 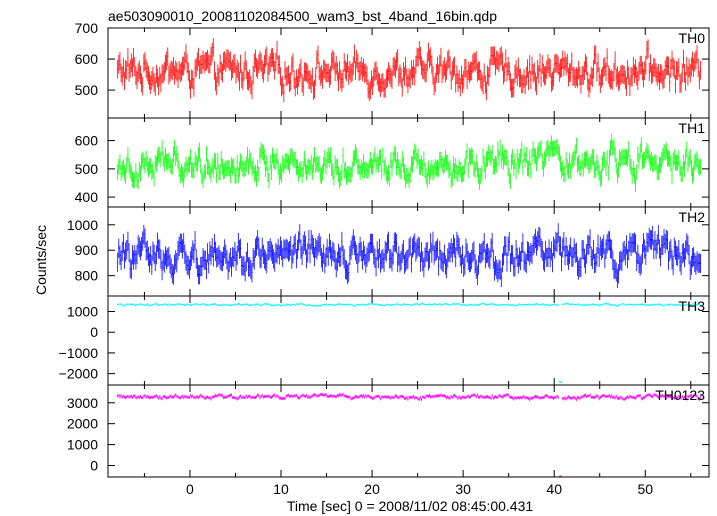 I want to click on series-th0, so click(x=409, y=70).